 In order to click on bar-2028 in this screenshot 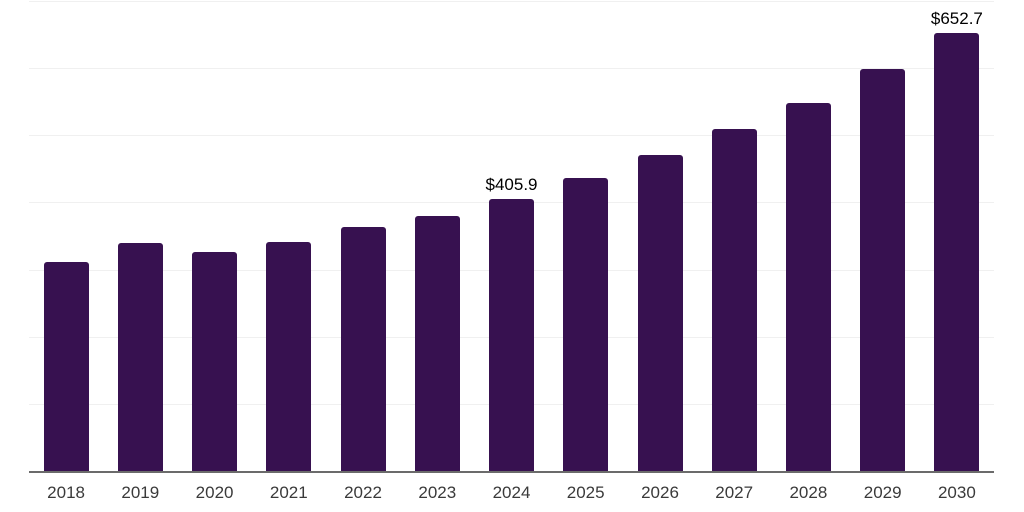, I will do `click(808, 287)`.